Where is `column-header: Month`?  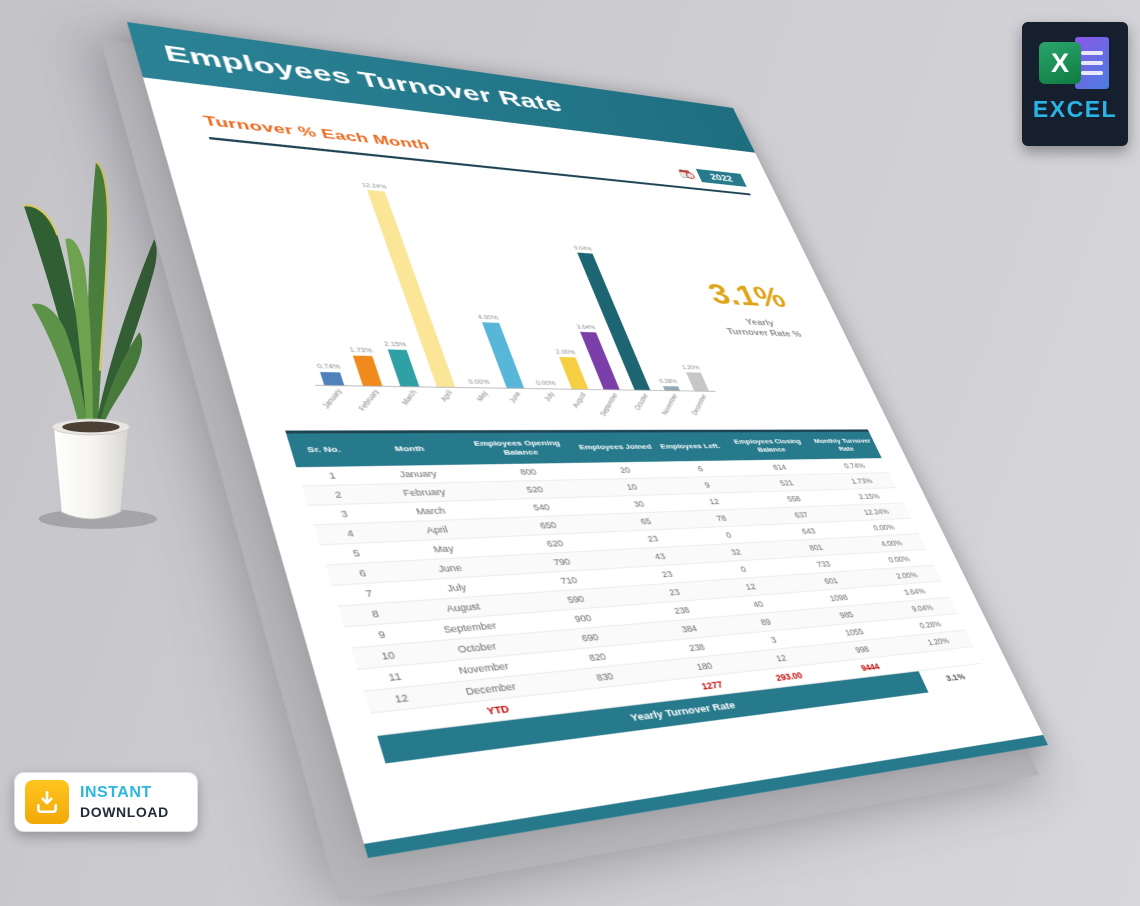 column-header: Month is located at coordinates (408, 449).